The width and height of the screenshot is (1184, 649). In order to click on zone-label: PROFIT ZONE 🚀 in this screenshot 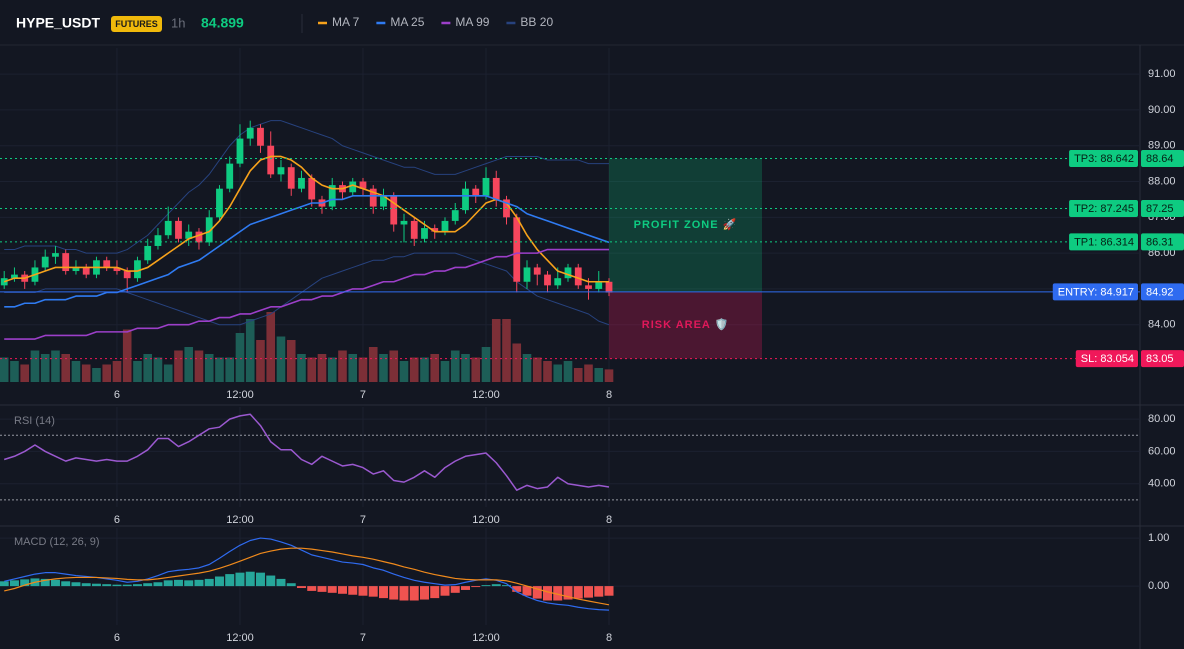, I will do `click(686, 224)`.